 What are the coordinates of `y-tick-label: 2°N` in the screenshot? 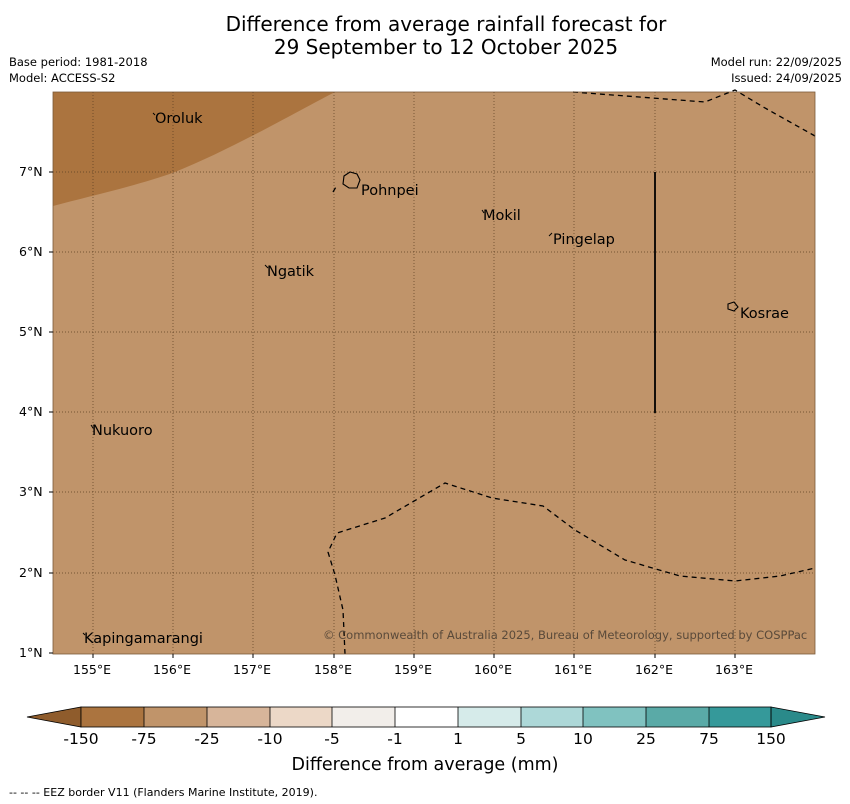 It's located at (31, 572).